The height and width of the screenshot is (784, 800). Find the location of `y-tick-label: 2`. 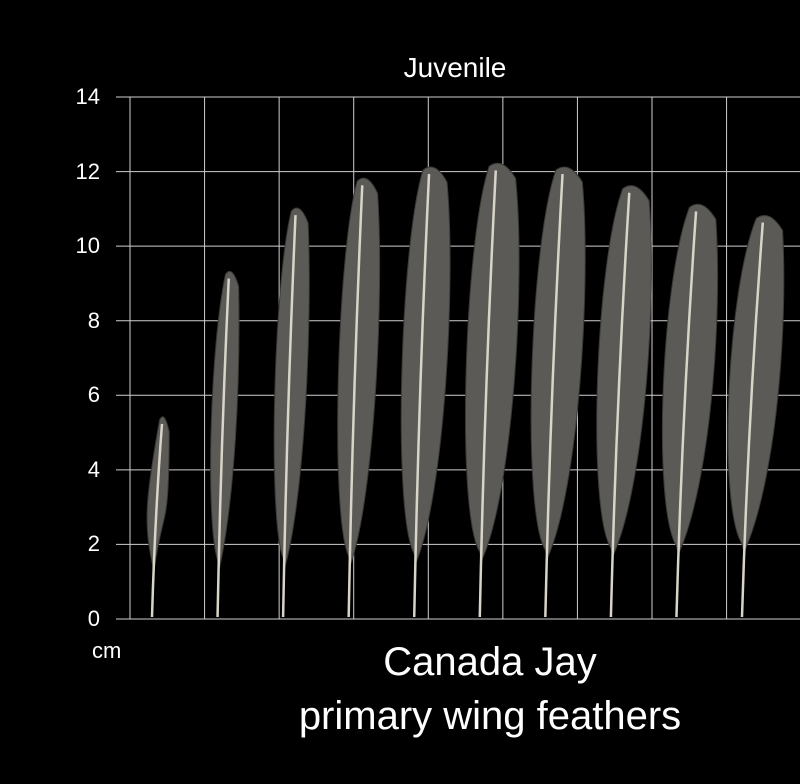

y-tick-label: 2 is located at coordinates (93, 544).